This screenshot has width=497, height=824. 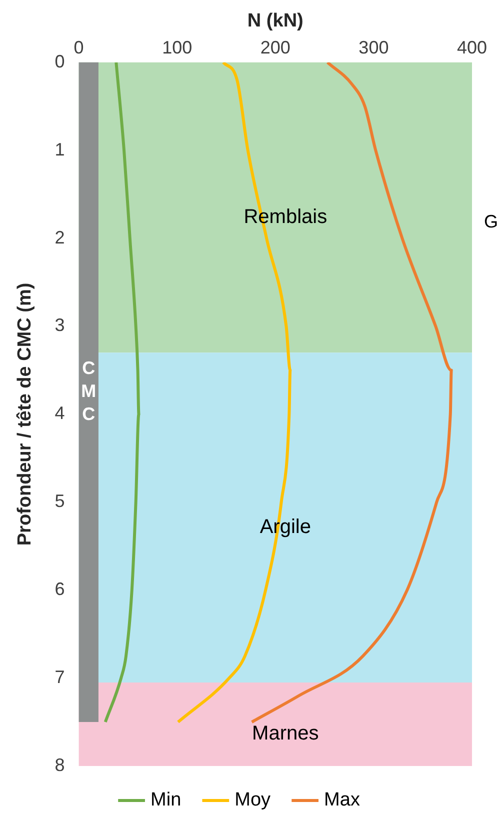 What do you see at coordinates (59, 61) in the screenshot?
I see `y-tick-label: 0` at bounding box center [59, 61].